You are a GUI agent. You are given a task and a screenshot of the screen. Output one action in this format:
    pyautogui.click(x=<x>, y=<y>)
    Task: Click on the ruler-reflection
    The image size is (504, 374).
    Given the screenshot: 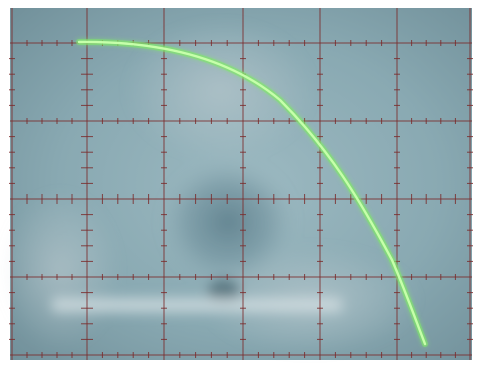 What is the action you would take?
    pyautogui.click(x=197, y=305)
    